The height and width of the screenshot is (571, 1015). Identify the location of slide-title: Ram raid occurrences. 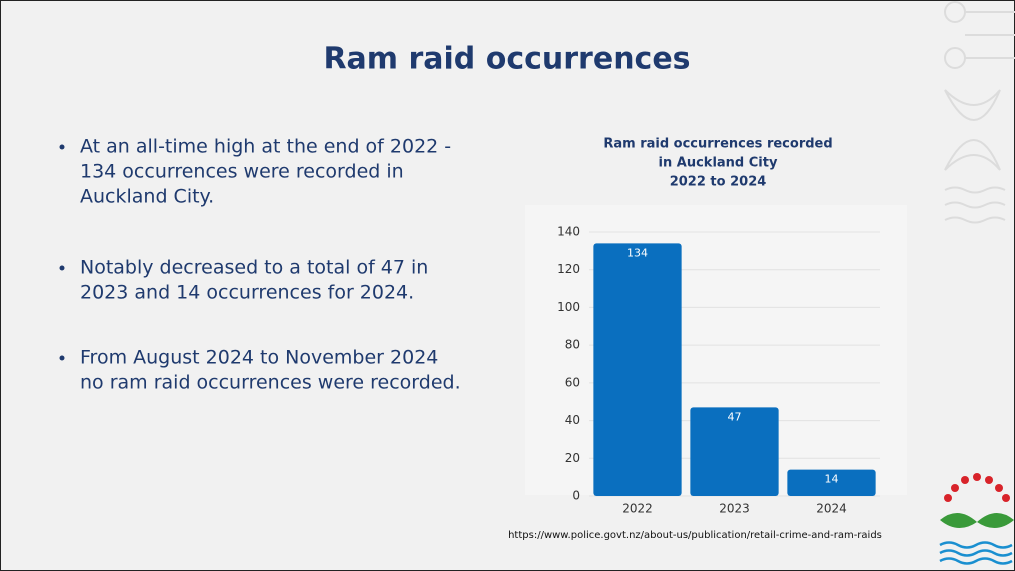
(506, 59).